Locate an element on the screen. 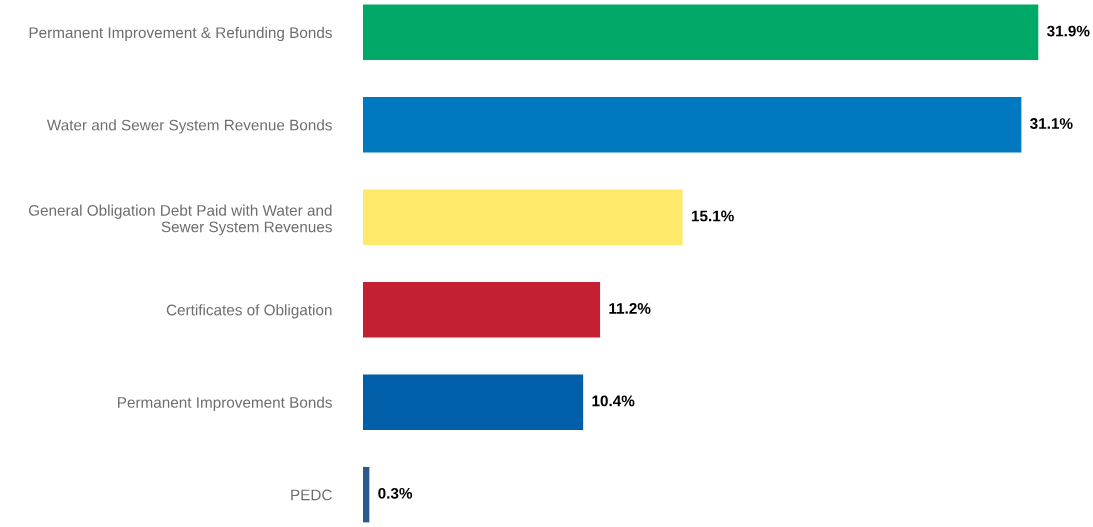  y-tick-label: Permanent Improvement Bonds is located at coordinates (225, 403).